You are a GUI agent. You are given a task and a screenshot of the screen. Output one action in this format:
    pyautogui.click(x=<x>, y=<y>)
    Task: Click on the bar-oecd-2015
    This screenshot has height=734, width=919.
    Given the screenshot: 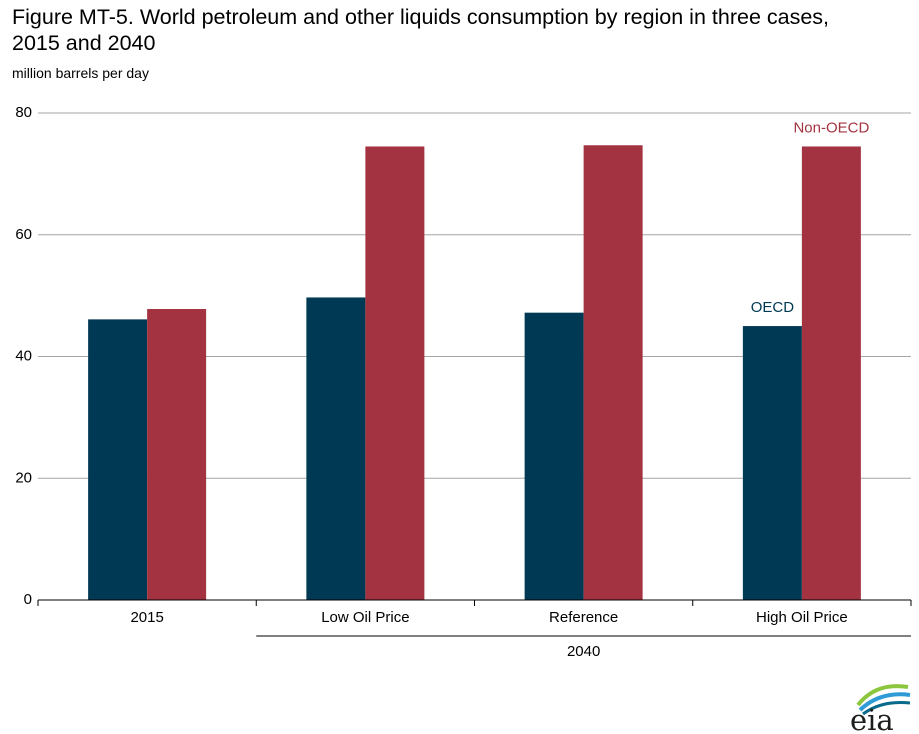 What is the action you would take?
    pyautogui.click(x=118, y=459)
    